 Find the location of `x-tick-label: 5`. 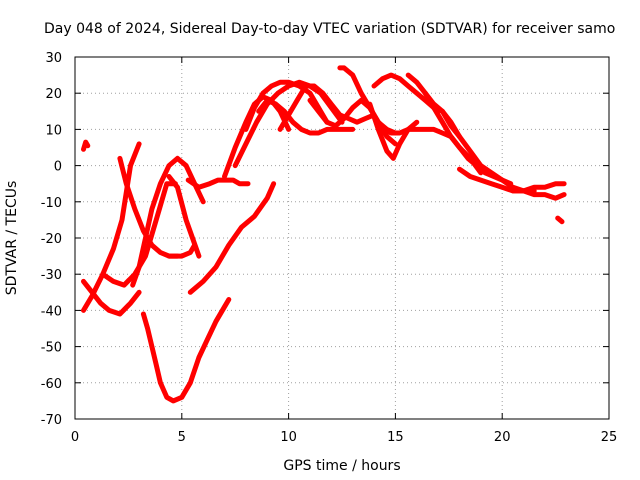

x-tick-label: 5 is located at coordinates (182, 437).